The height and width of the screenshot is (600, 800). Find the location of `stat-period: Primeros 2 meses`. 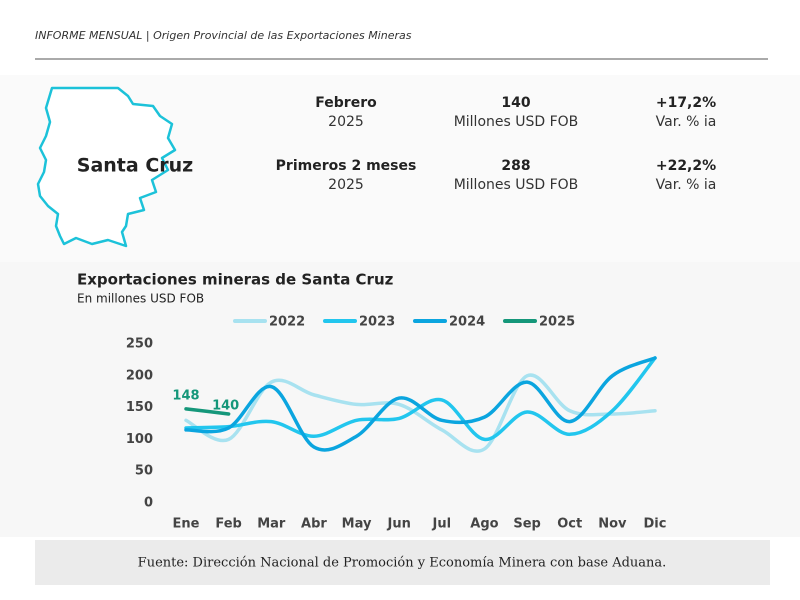

stat-period: Primeros 2 meses is located at coordinates (346, 166).